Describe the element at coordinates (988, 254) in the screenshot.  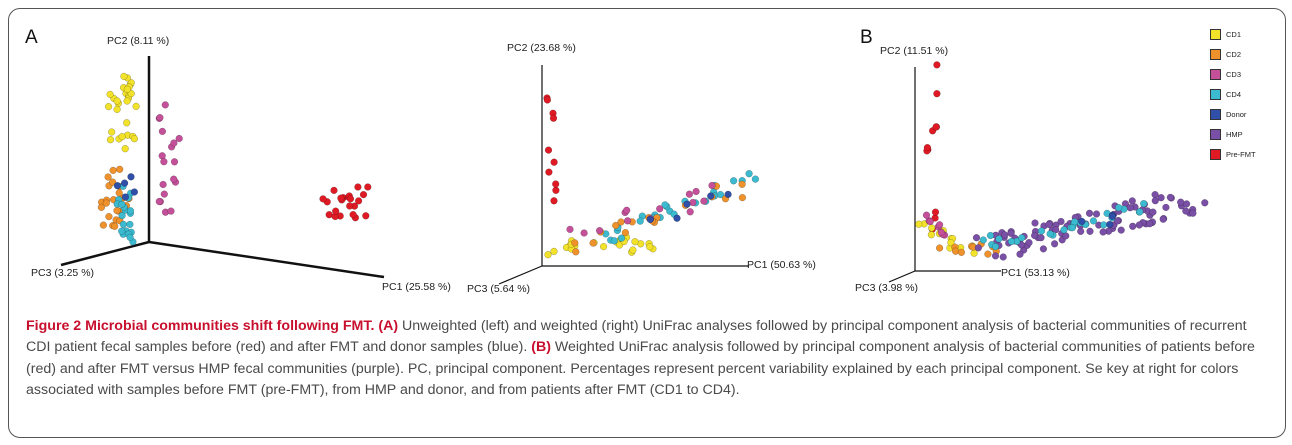
I see `point-b-cd2` at that location.